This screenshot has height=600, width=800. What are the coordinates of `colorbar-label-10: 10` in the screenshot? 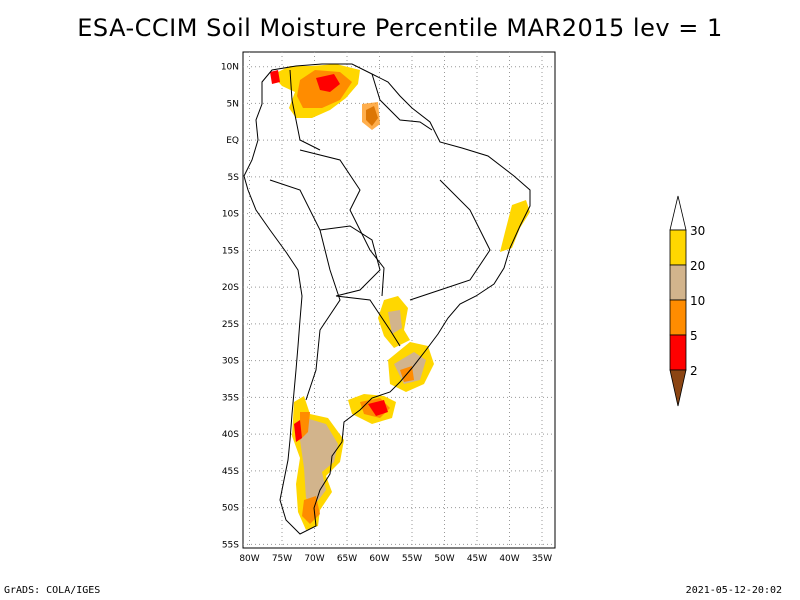 It's located at (697, 301).